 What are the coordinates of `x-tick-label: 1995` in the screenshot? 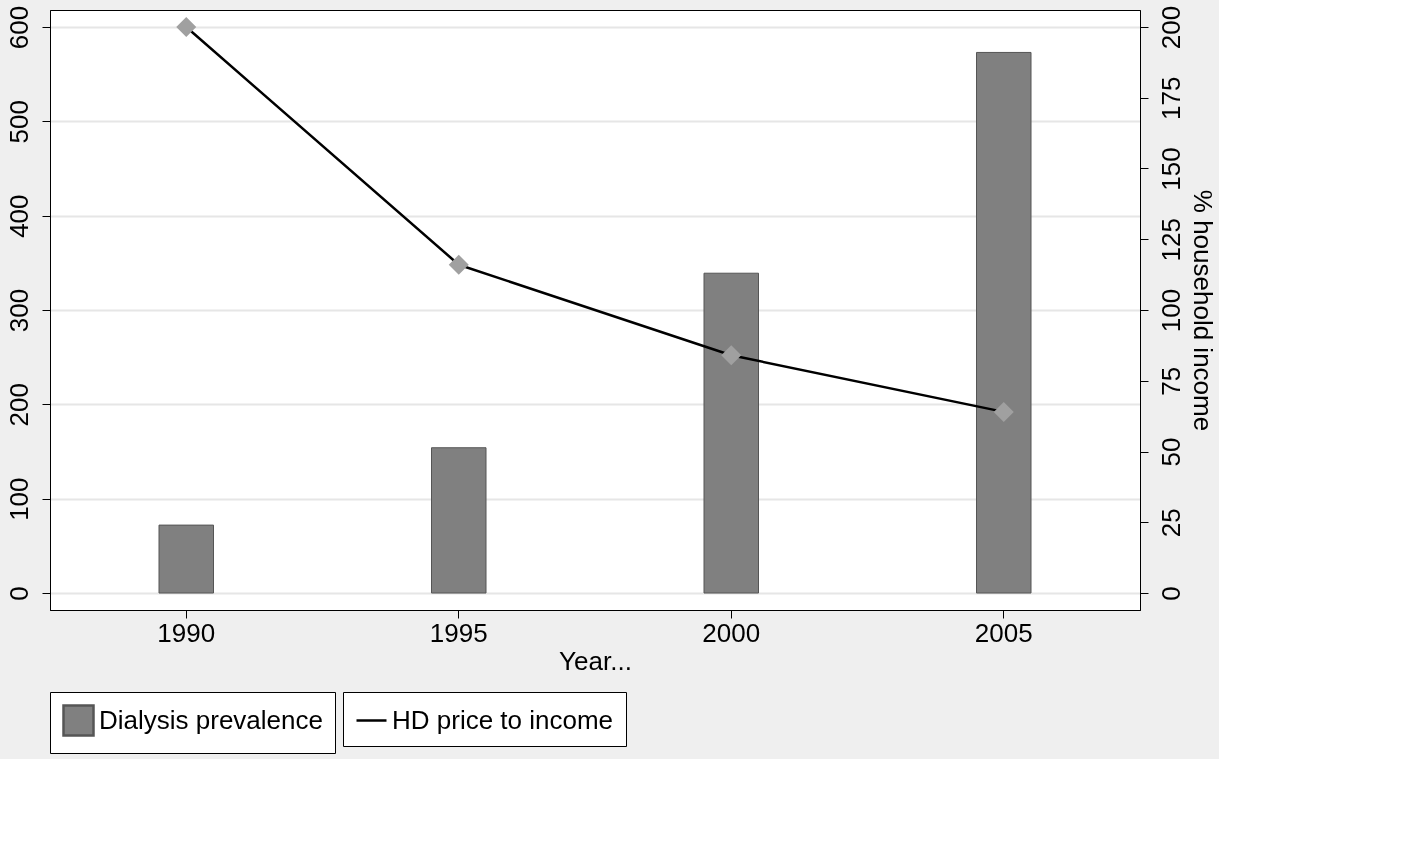 It's located at (458, 632).